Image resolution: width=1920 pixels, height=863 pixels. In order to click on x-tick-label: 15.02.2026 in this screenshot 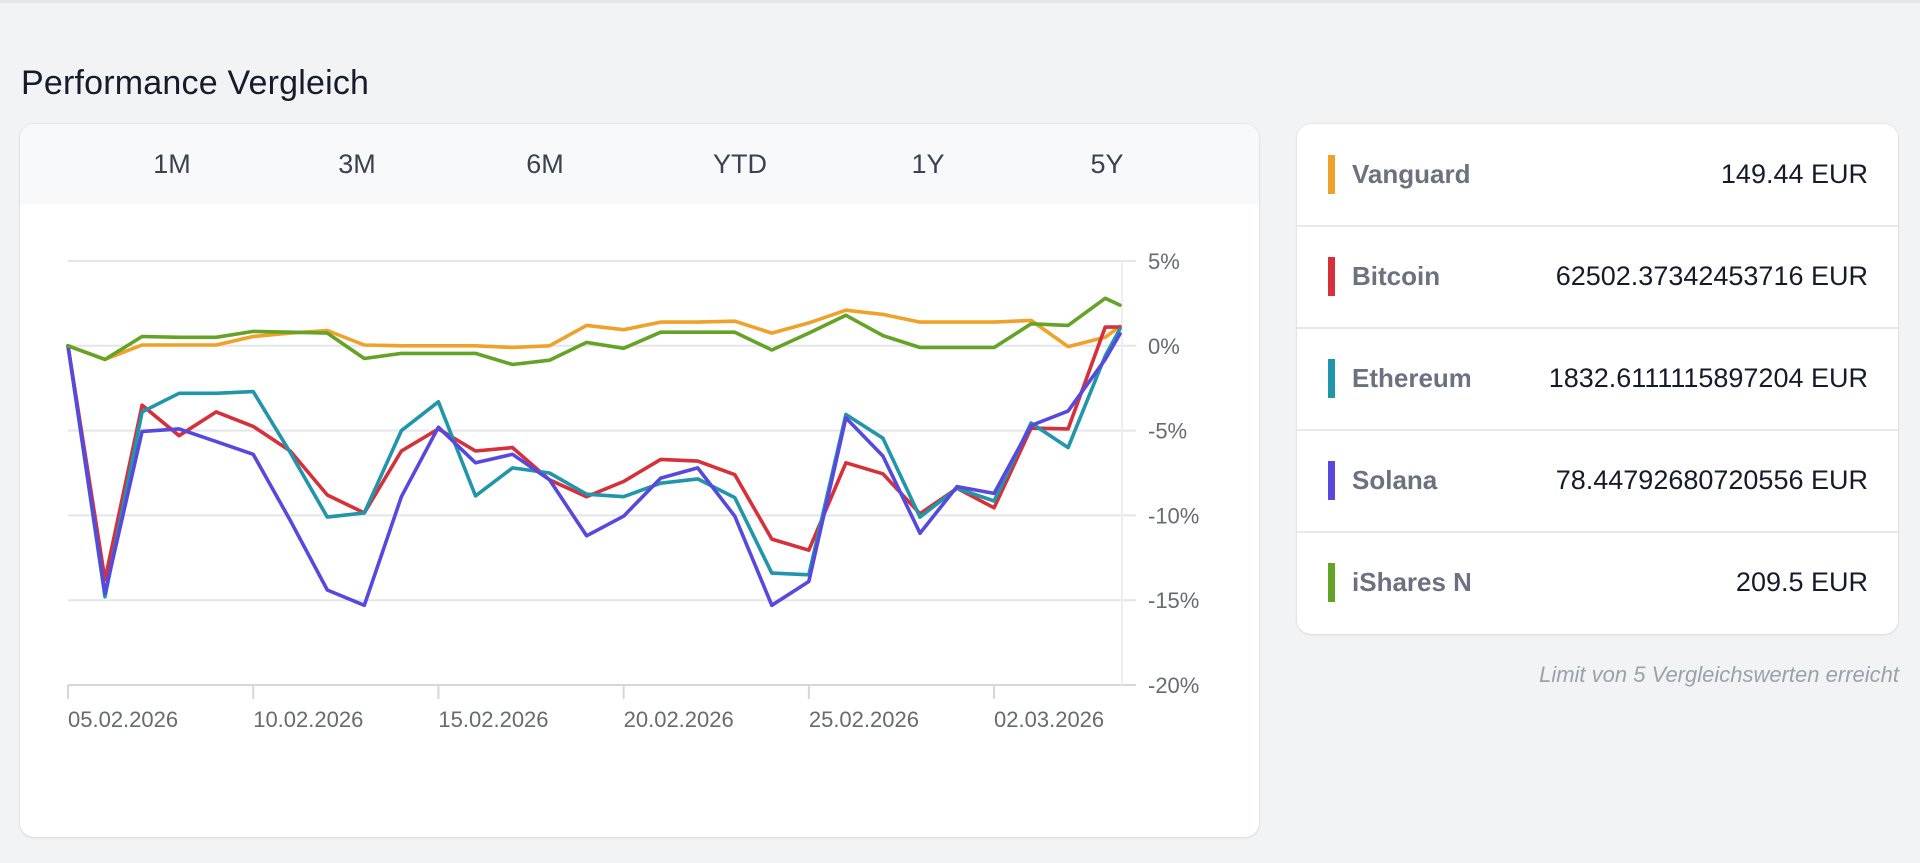, I will do `click(493, 719)`.